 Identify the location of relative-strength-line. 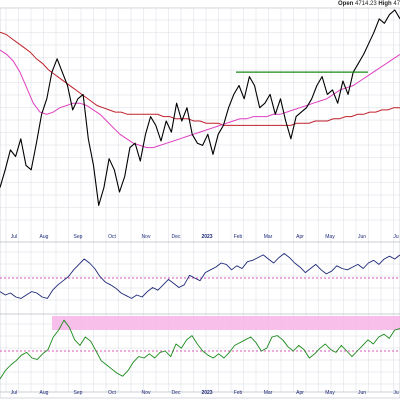
(200, 276).